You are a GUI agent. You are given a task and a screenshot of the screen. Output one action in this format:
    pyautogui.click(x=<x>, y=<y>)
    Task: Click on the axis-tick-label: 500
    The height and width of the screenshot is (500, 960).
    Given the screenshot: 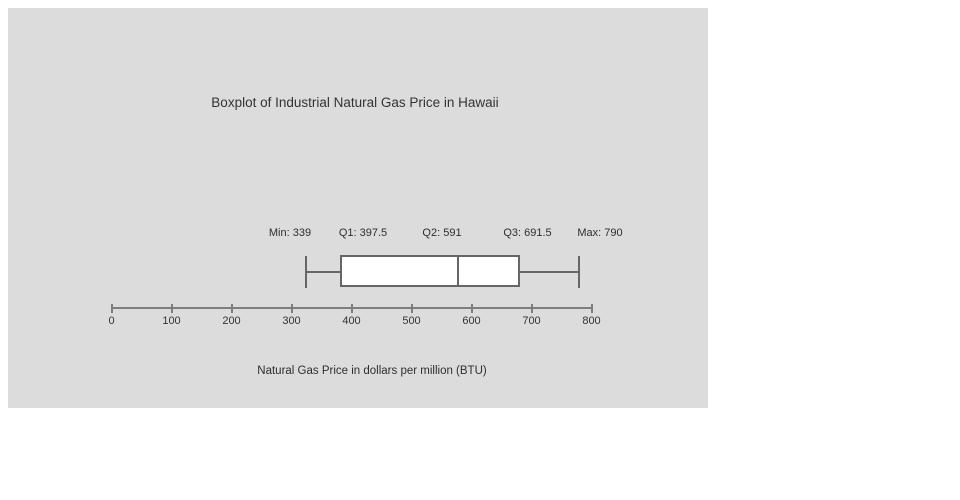 What is the action you would take?
    pyautogui.click(x=411, y=321)
    